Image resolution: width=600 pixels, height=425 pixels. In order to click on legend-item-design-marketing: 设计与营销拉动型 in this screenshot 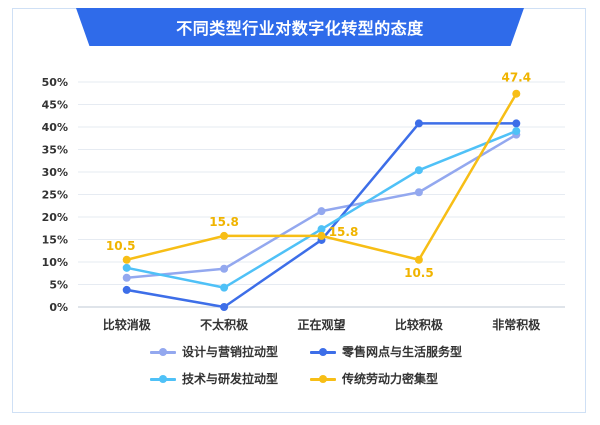, I will do `click(230, 351)`.